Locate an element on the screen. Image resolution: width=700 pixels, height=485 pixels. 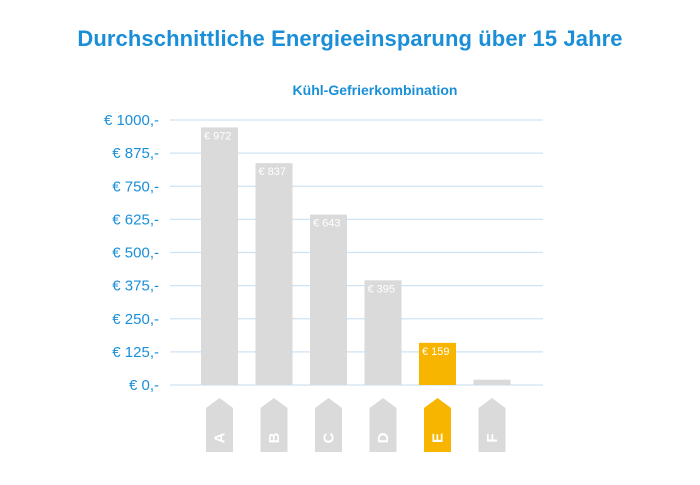
bar-a is located at coordinates (219, 256).